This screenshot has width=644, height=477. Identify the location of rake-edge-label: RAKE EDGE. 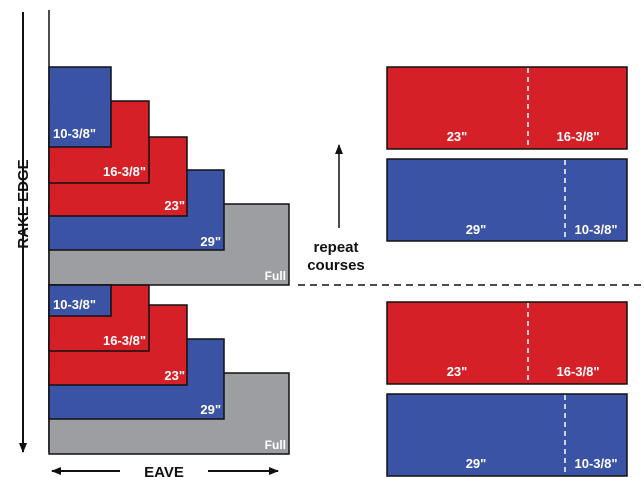
(23, 203).